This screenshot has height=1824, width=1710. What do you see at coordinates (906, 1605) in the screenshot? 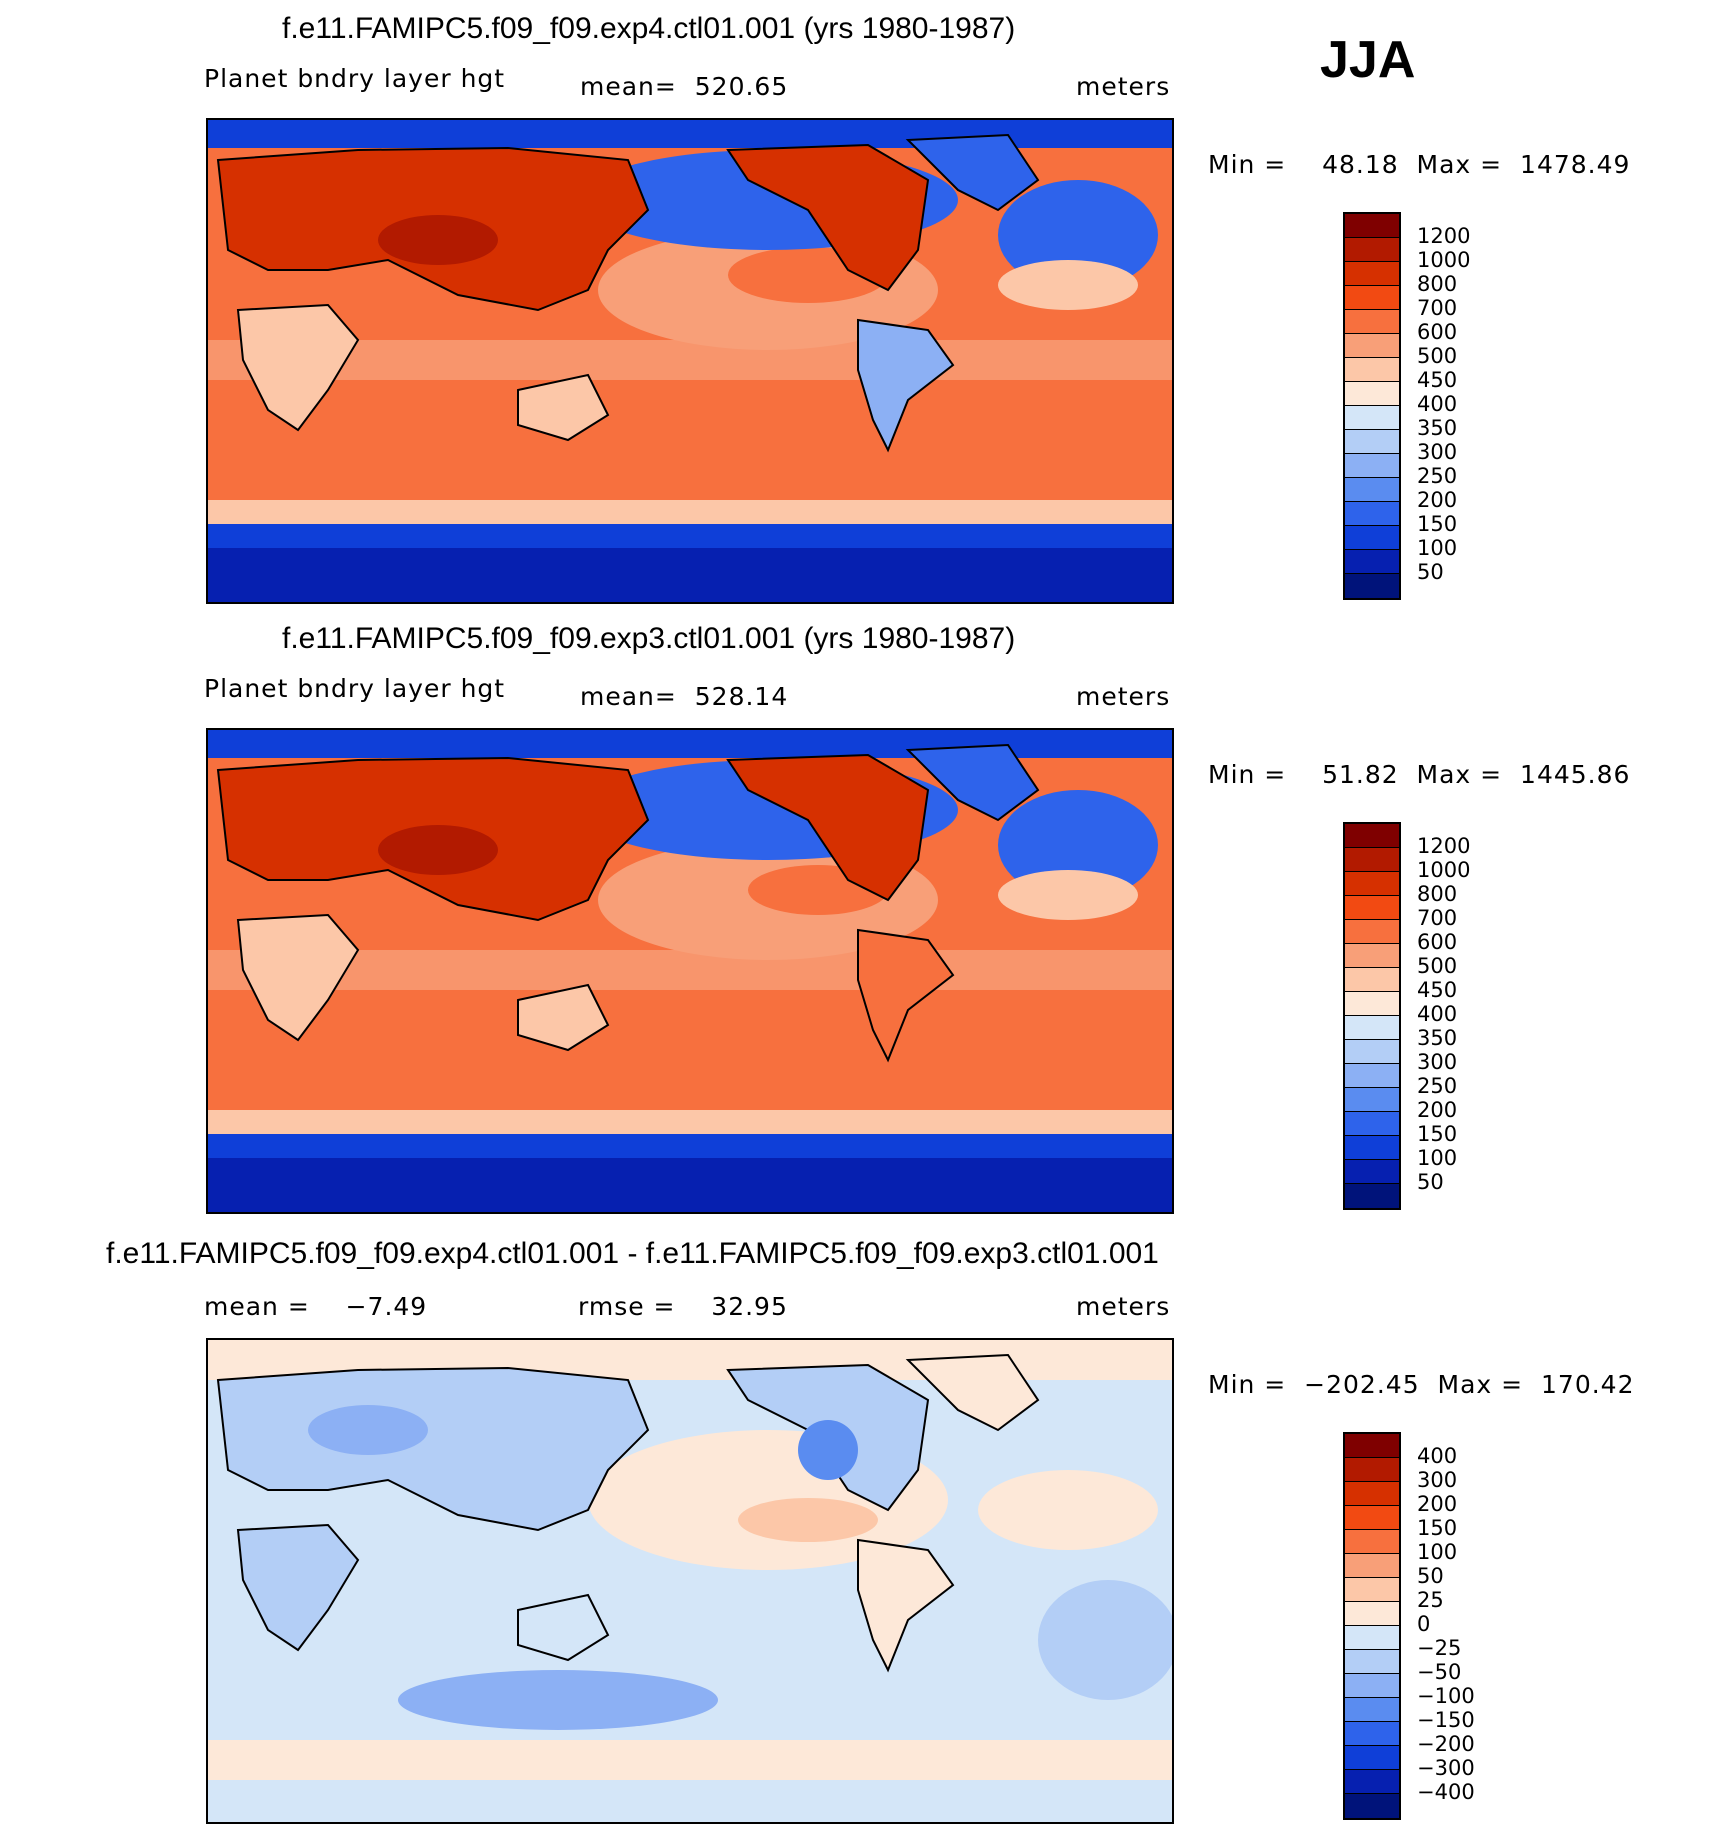
I see `panel3-south-america` at bounding box center [906, 1605].